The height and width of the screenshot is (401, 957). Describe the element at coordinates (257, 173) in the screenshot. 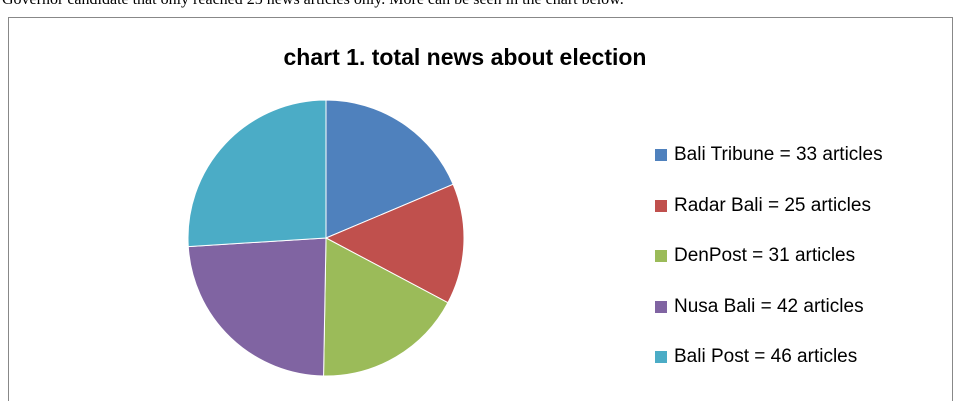

I see `pie-slice-bali-post` at that location.